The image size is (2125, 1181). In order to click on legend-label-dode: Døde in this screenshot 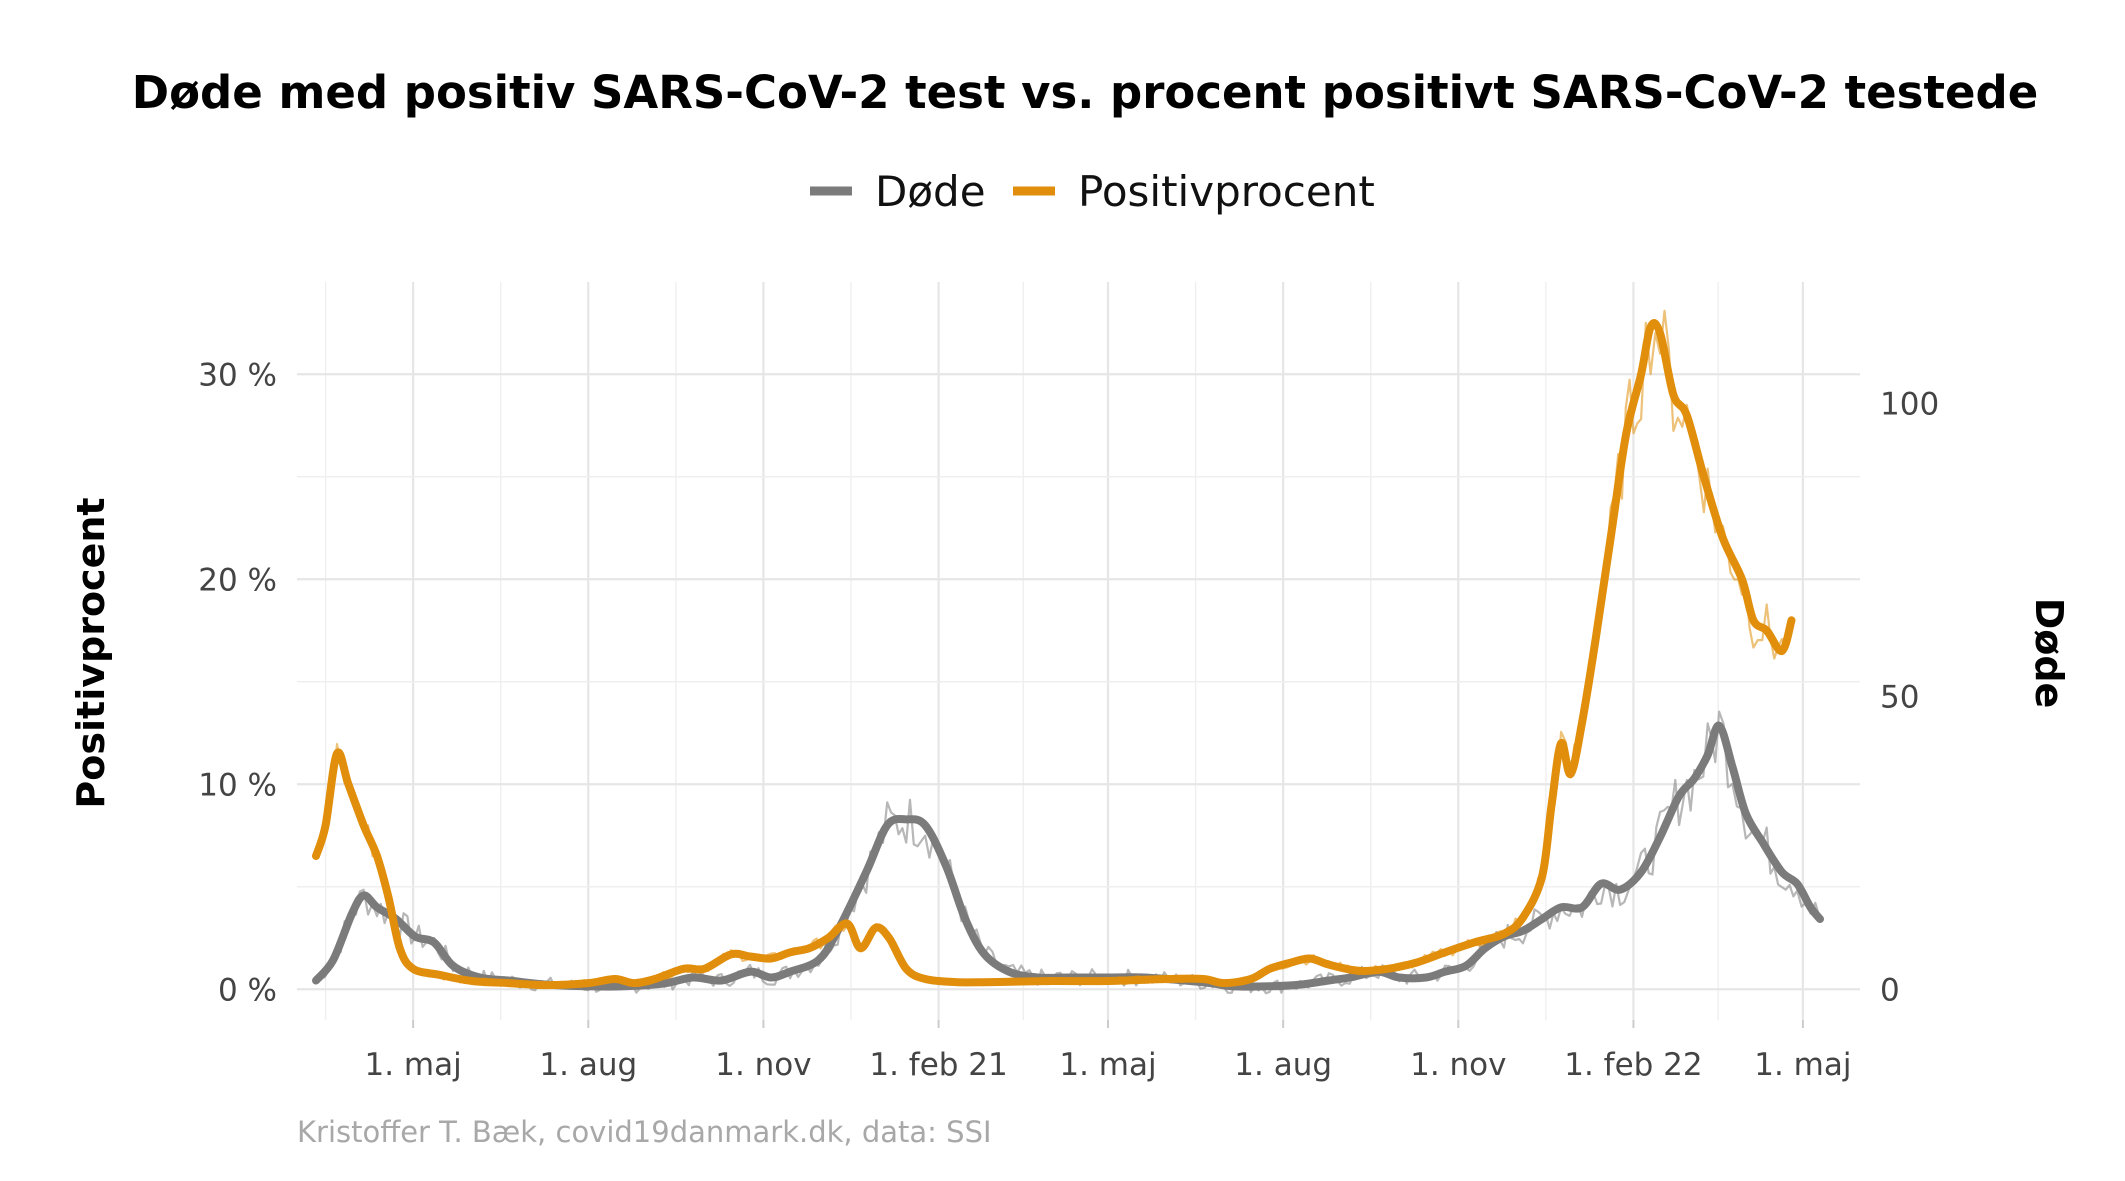, I will do `click(930, 191)`.